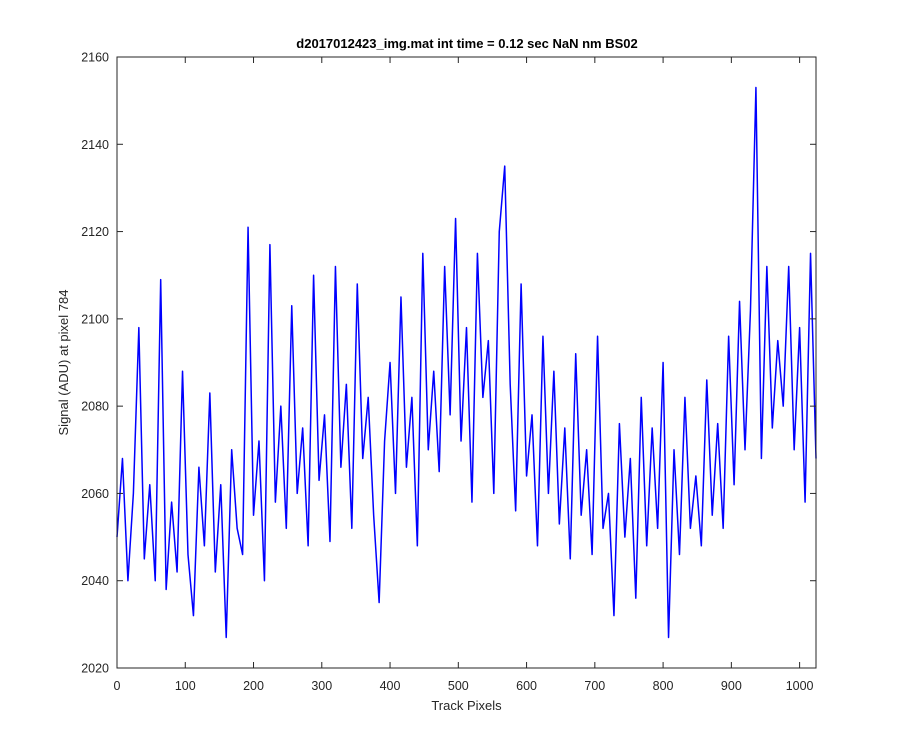 This screenshot has height=750, width=900. I want to click on y-tick-label: 2120, so click(95, 232).